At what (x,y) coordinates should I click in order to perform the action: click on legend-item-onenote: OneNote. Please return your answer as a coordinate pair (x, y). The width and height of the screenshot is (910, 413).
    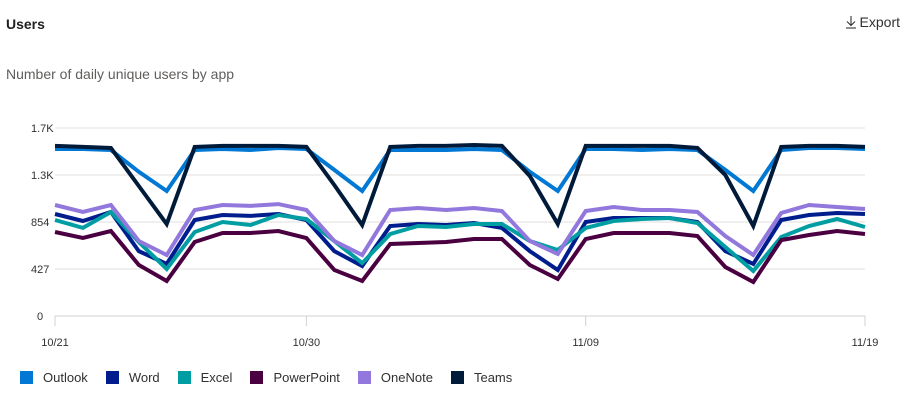
    Looking at the image, I should click on (395, 377).